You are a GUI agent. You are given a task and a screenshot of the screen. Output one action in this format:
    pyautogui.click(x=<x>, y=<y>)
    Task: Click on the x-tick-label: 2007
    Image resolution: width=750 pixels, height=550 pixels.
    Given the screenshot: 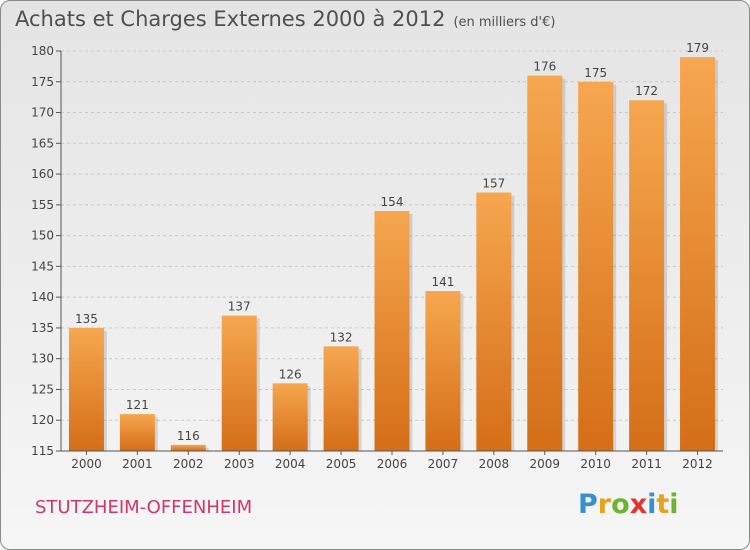 What is the action you would take?
    pyautogui.click(x=443, y=464)
    